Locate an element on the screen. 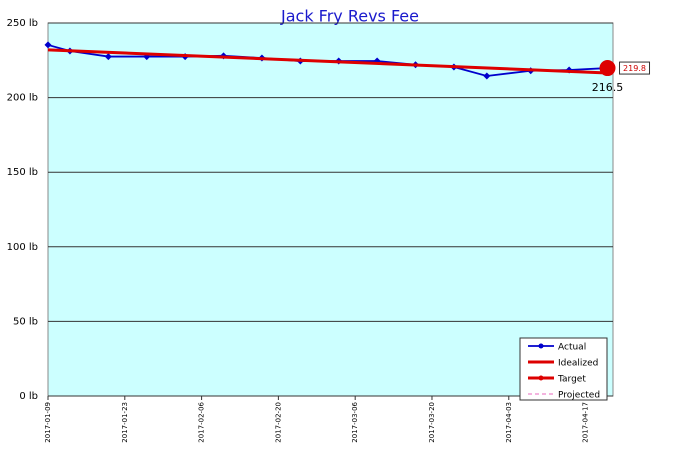  x-tick-label: 2017-04-17 is located at coordinates (586, 422).